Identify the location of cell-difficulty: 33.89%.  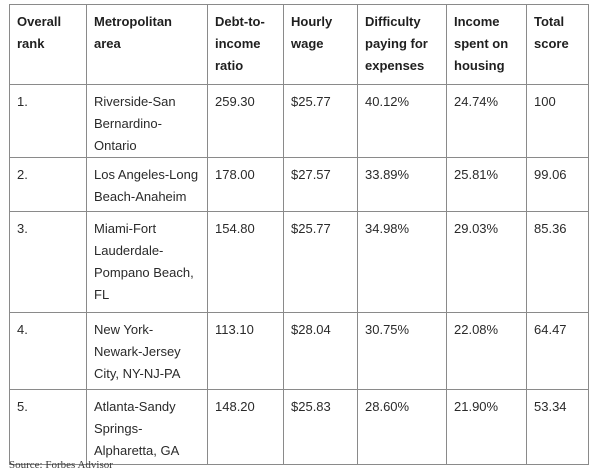
(402, 184).